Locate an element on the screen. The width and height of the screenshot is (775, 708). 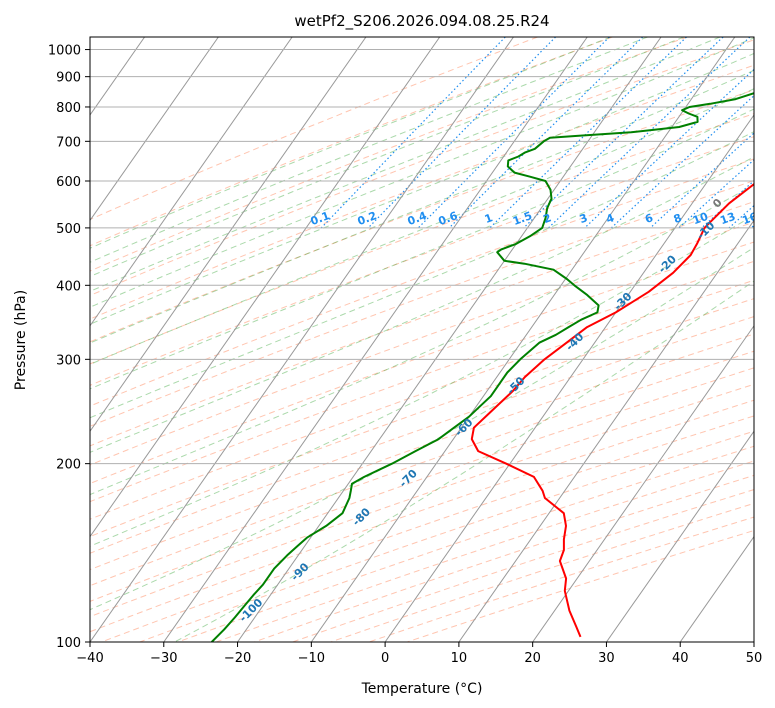
mixing-ratio-label: 0.2 is located at coordinates (367, 218).